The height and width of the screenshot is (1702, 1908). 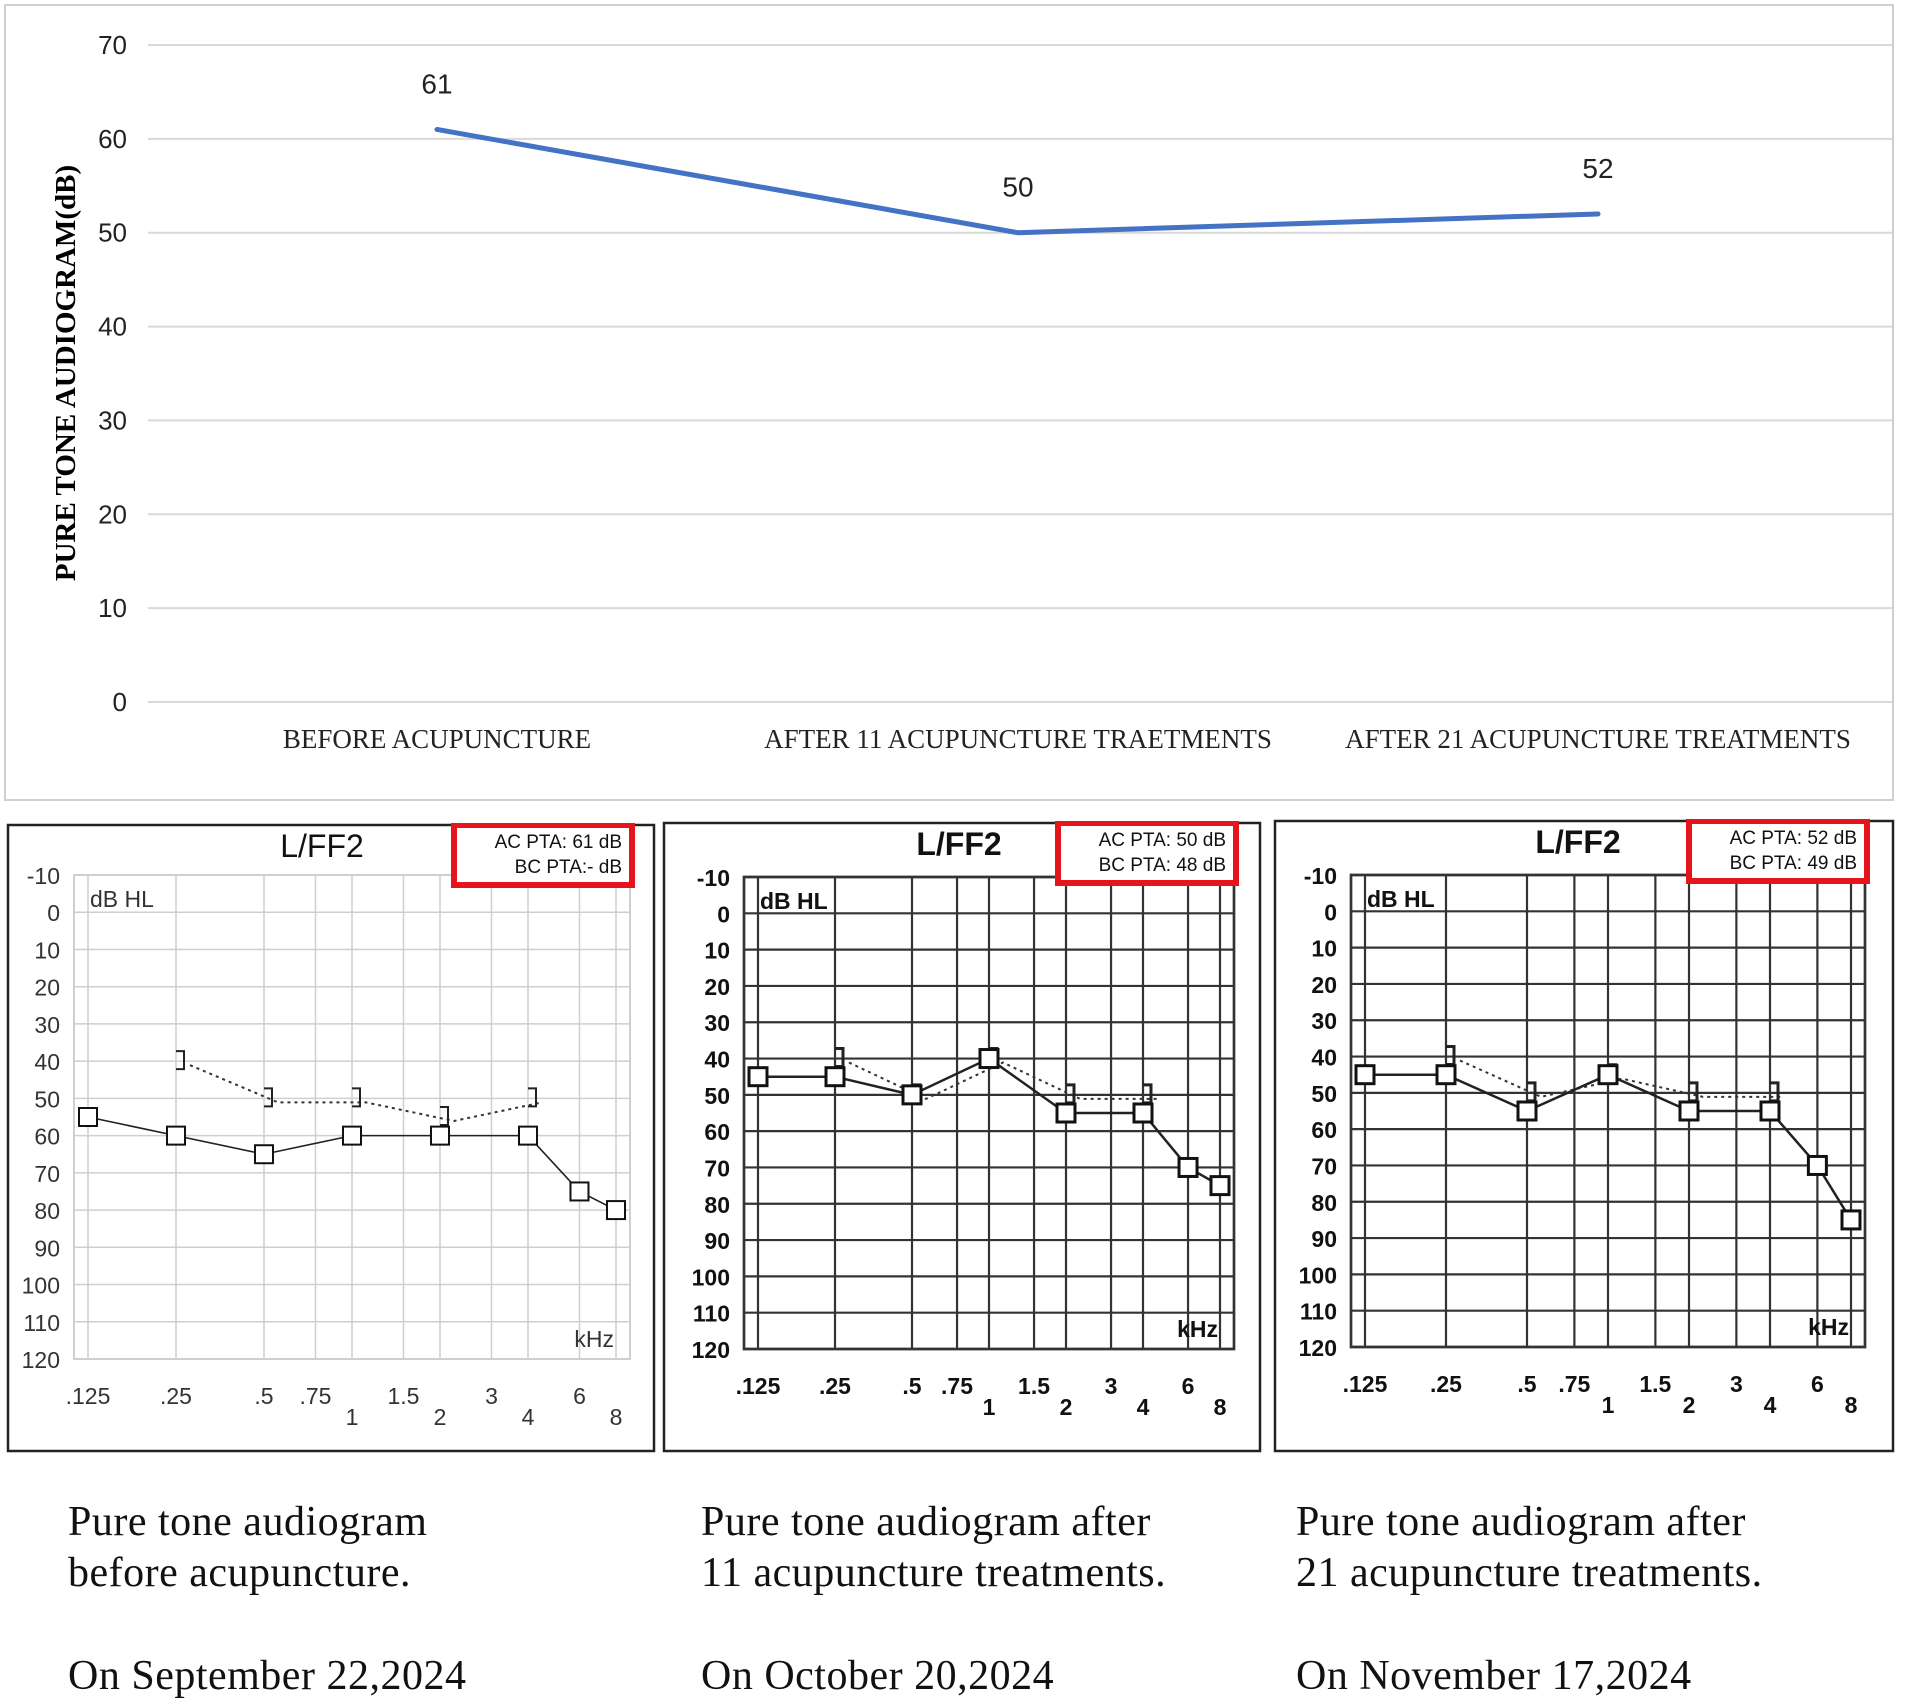 What do you see at coordinates (558, 842) in the screenshot?
I see `ac-pta-label: AC PTA: 61 dB` at bounding box center [558, 842].